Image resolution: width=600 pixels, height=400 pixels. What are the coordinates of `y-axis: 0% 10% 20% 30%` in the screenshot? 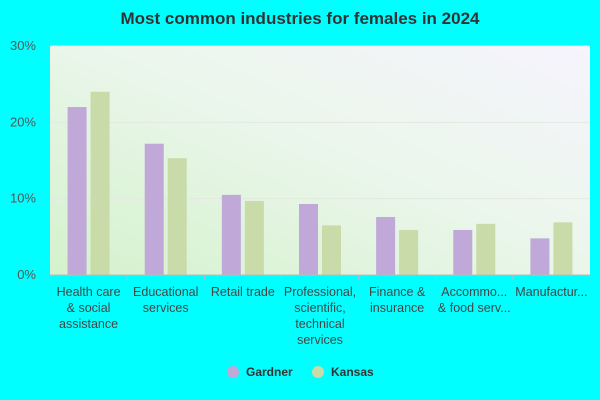 It's located at (23, 160).